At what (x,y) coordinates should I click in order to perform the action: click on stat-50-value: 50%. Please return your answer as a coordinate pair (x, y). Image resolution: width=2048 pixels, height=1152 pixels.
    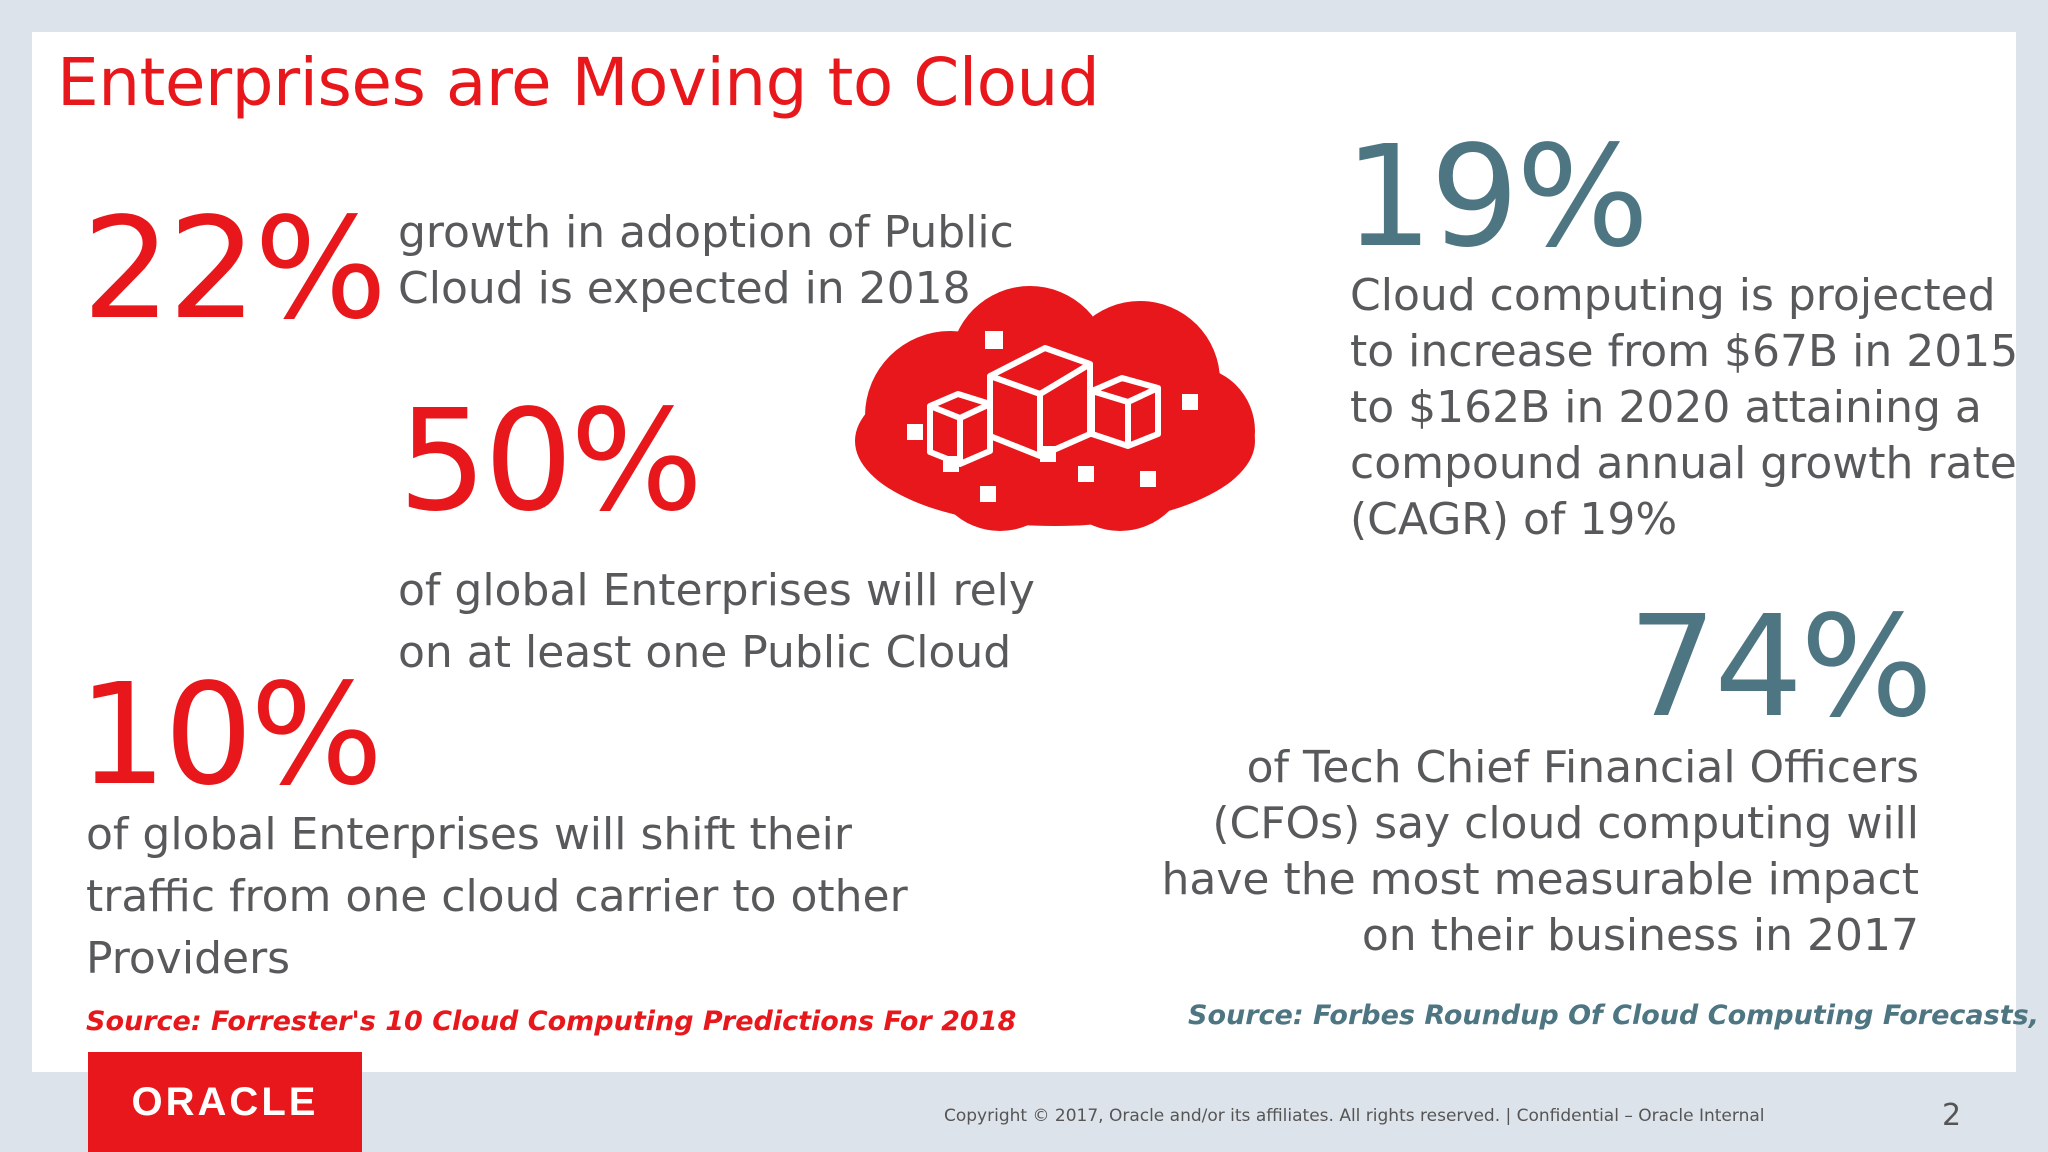
    Looking at the image, I should click on (550, 461).